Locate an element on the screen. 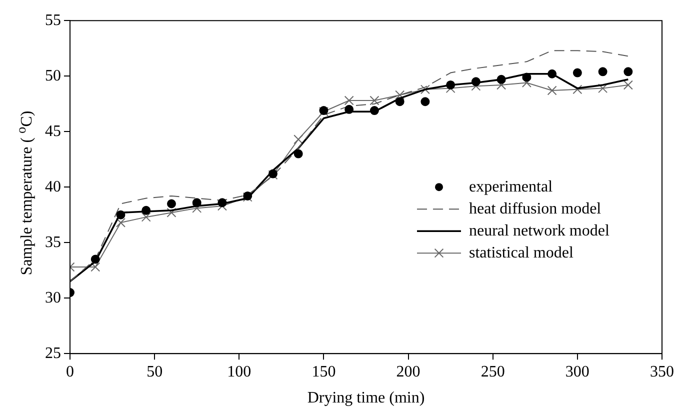 The width and height of the screenshot is (690, 420). y-tick-label: 40 is located at coordinates (53, 187).